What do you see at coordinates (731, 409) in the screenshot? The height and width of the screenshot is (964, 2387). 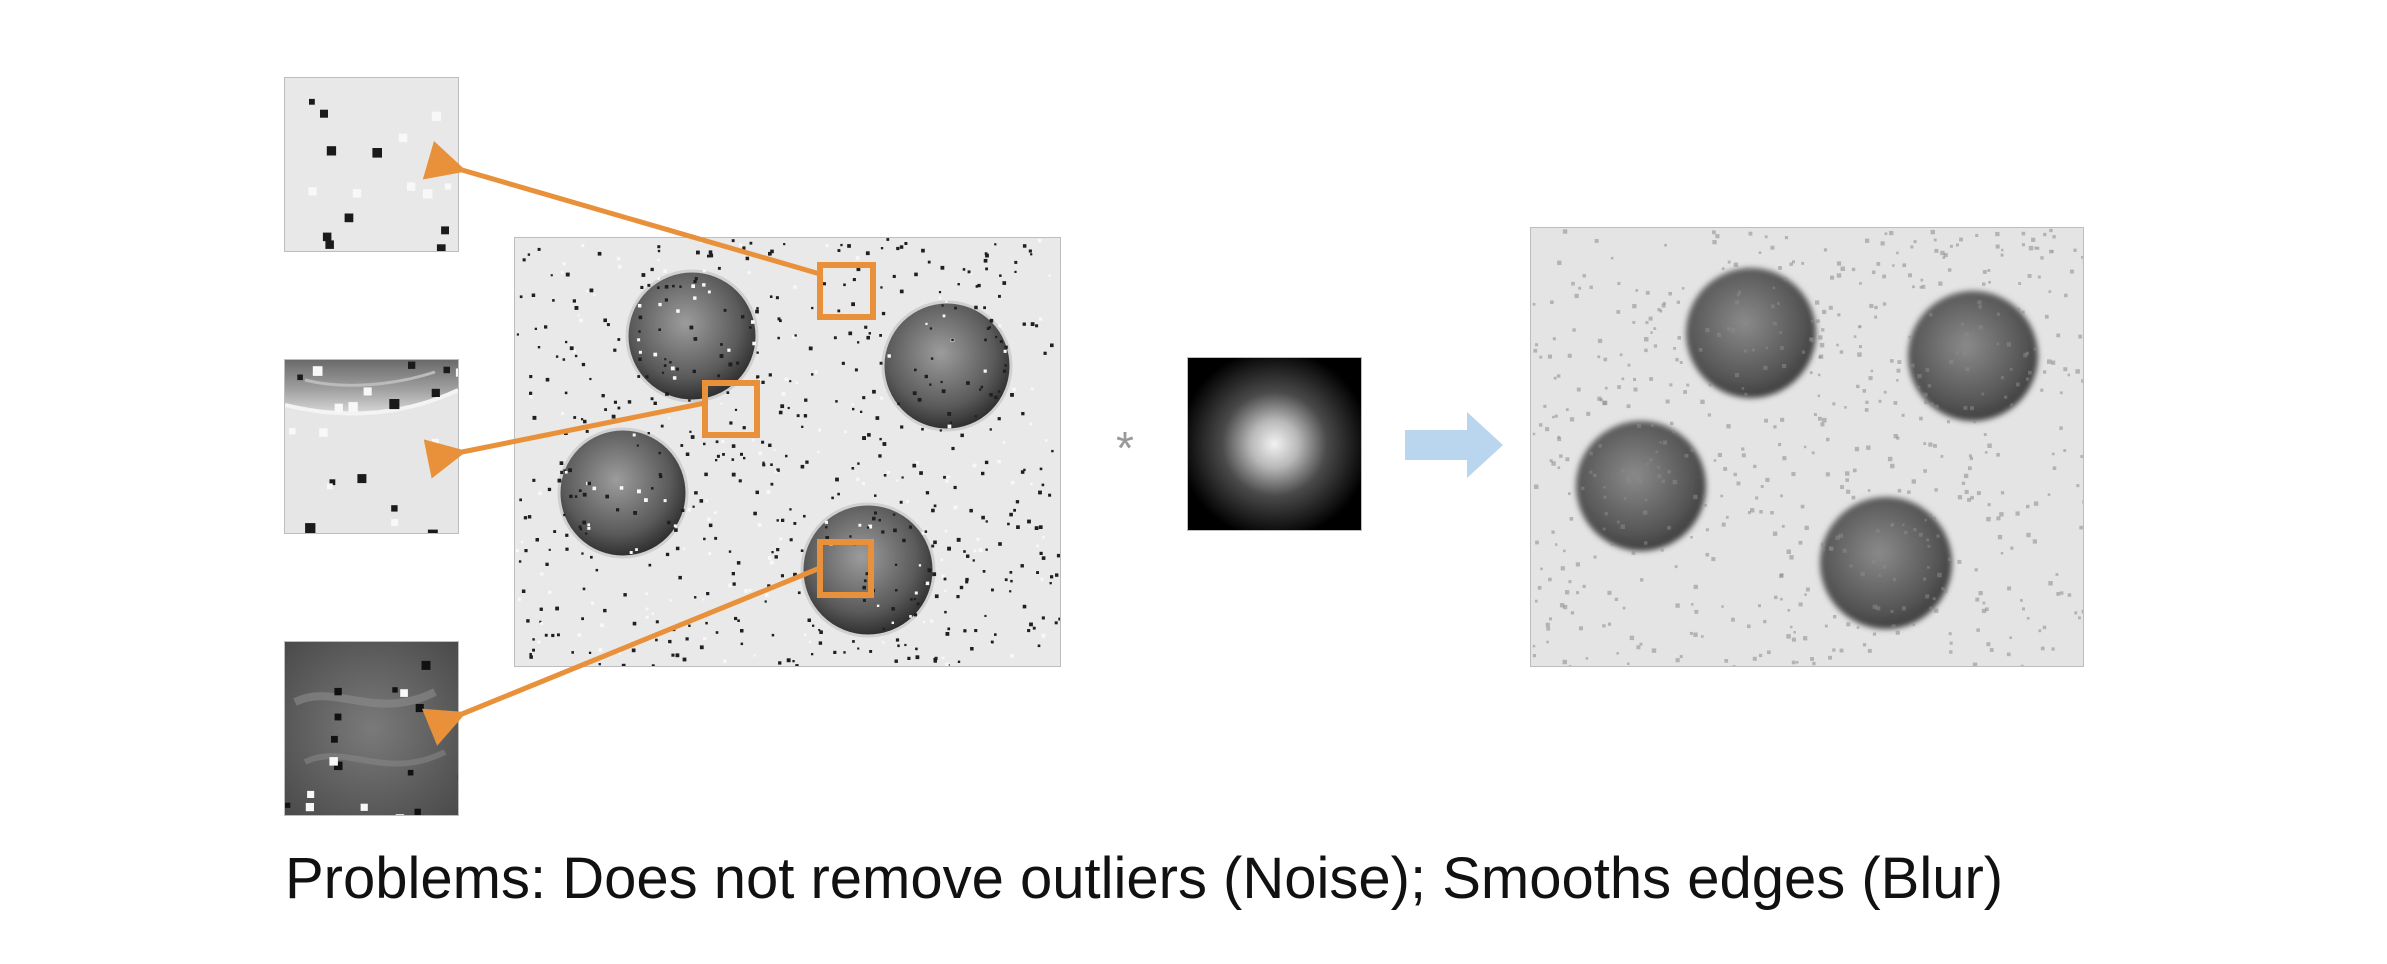 I see `highlight-box-edge` at bounding box center [731, 409].